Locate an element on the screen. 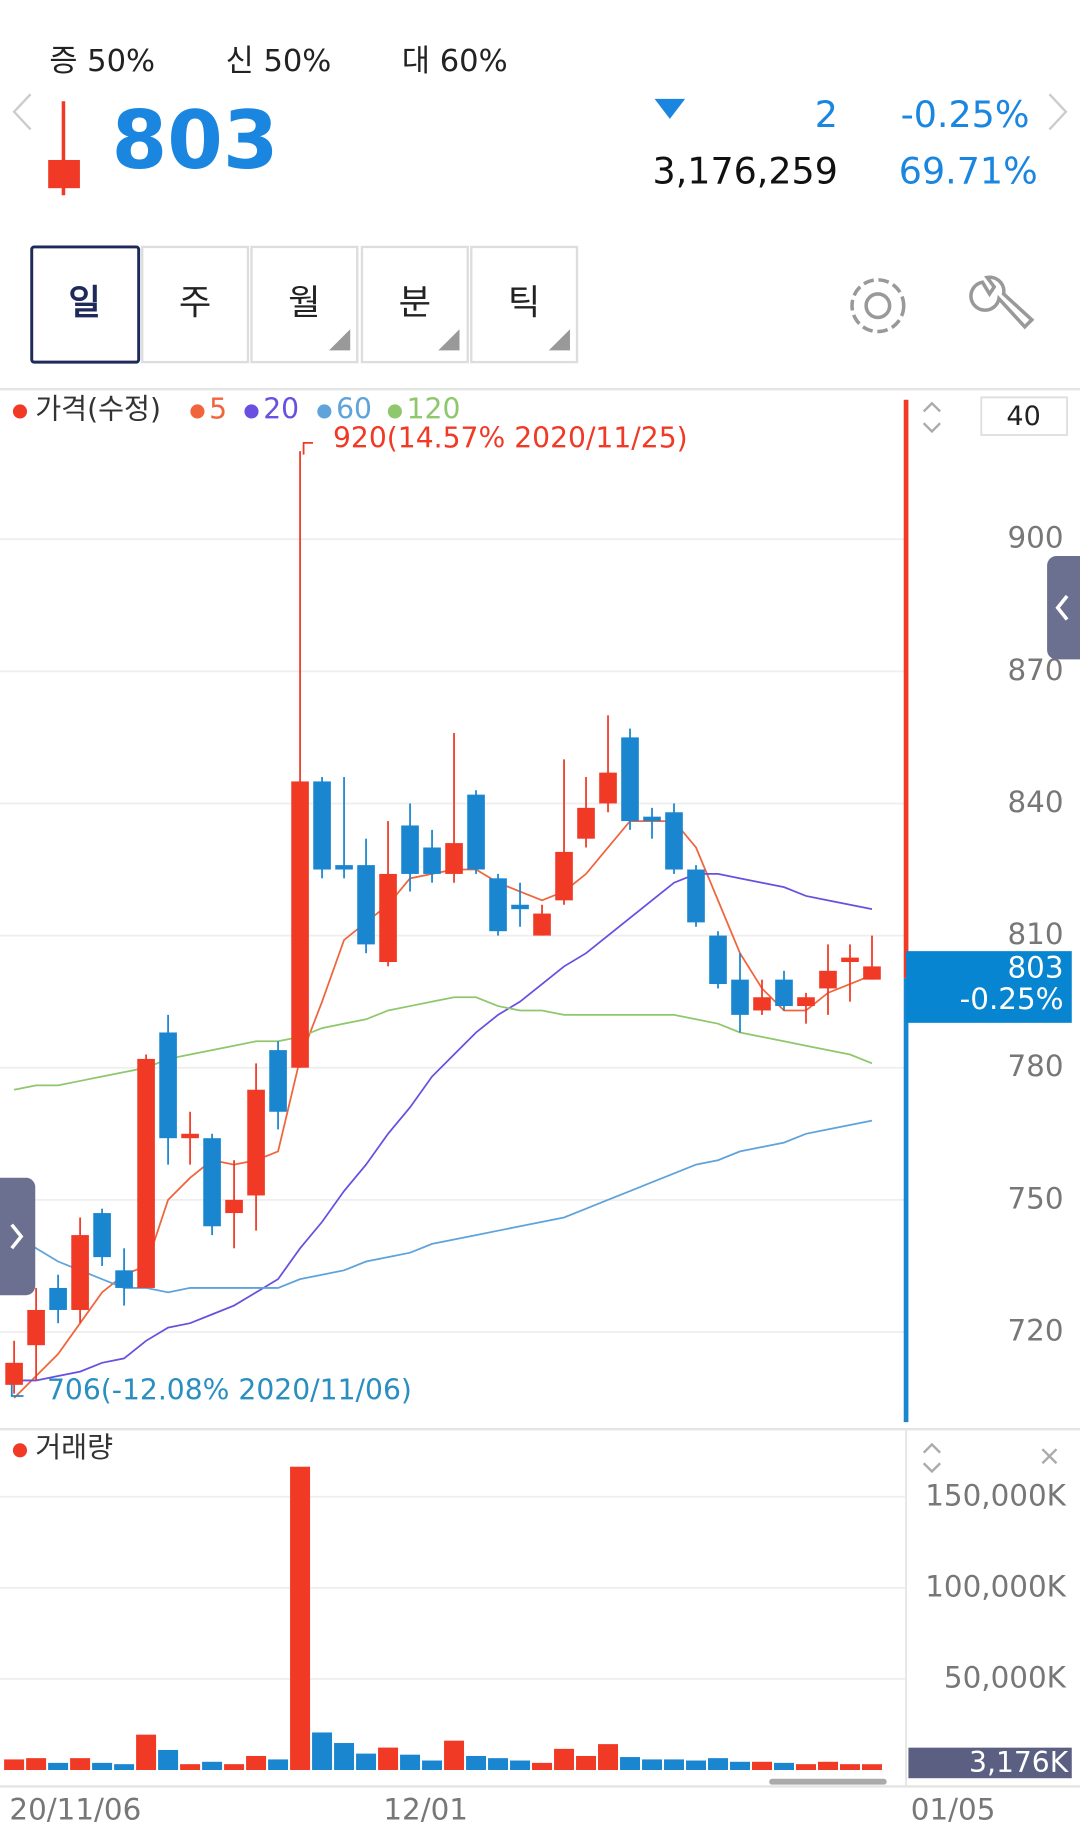 The image size is (1080, 1843). legend-label: 60 is located at coordinates (354, 408).